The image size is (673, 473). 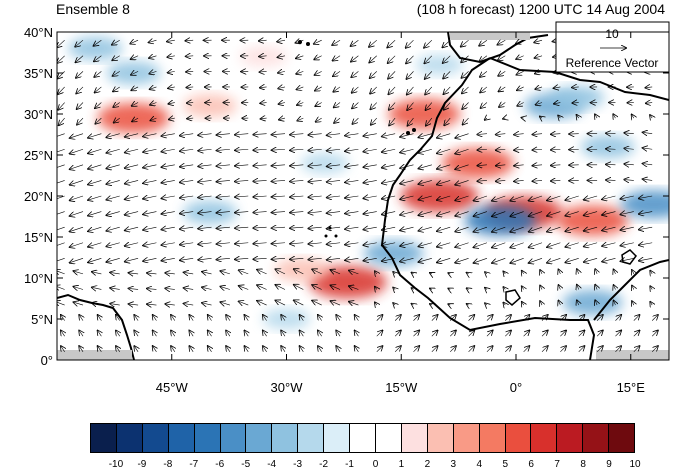 What do you see at coordinates (632, 355) in the screenshot?
I see `missing-data-se` at bounding box center [632, 355].